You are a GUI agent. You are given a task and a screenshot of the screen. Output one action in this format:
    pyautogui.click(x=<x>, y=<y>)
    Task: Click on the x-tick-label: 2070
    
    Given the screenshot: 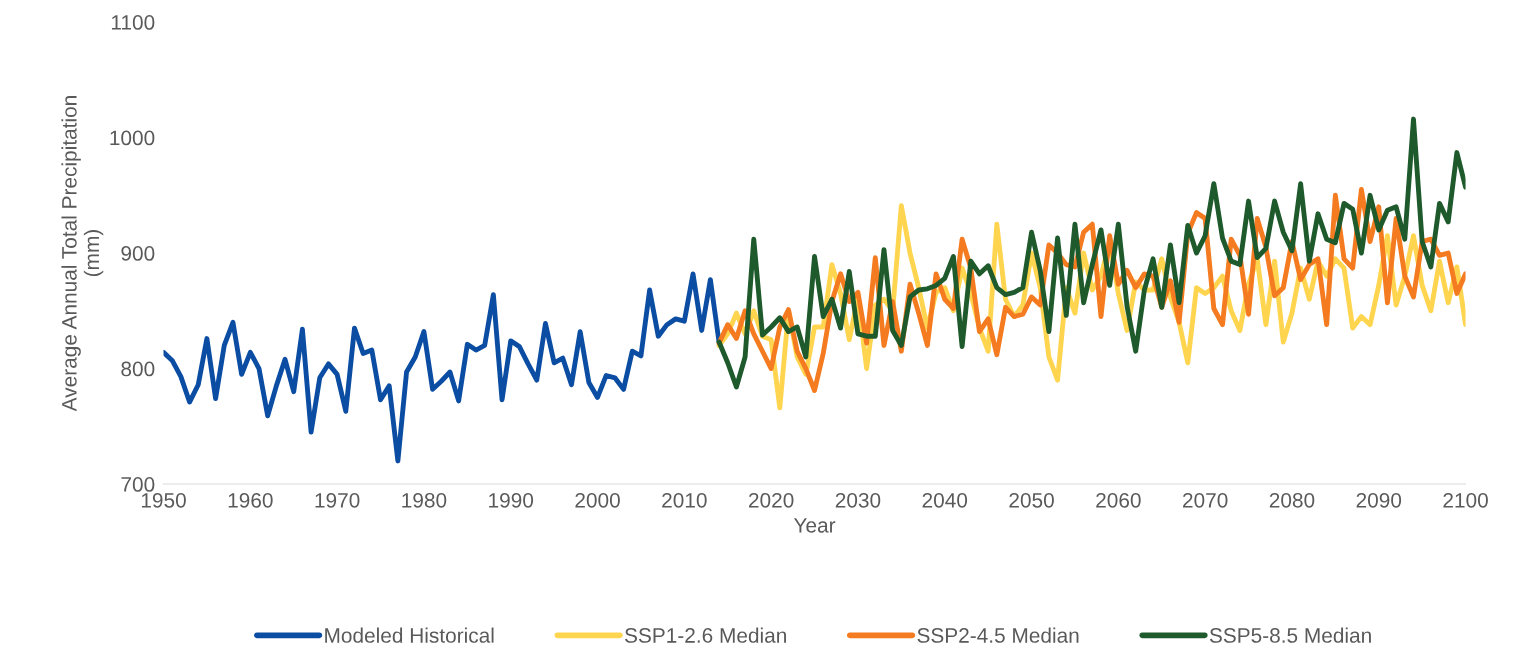 What is the action you would take?
    pyautogui.click(x=1205, y=500)
    